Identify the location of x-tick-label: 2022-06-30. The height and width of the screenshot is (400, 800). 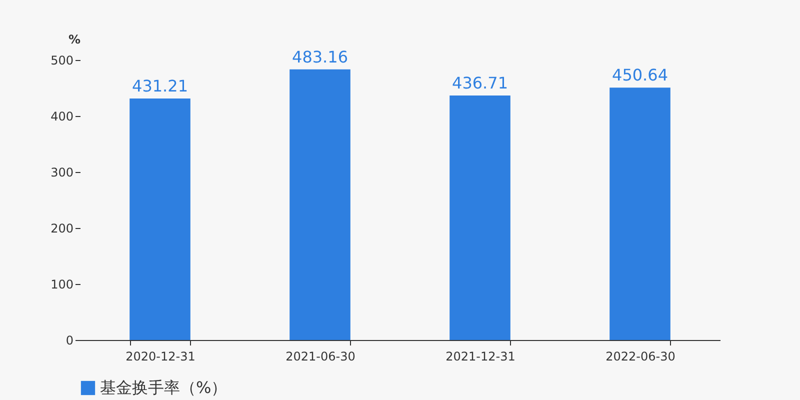
(641, 357).